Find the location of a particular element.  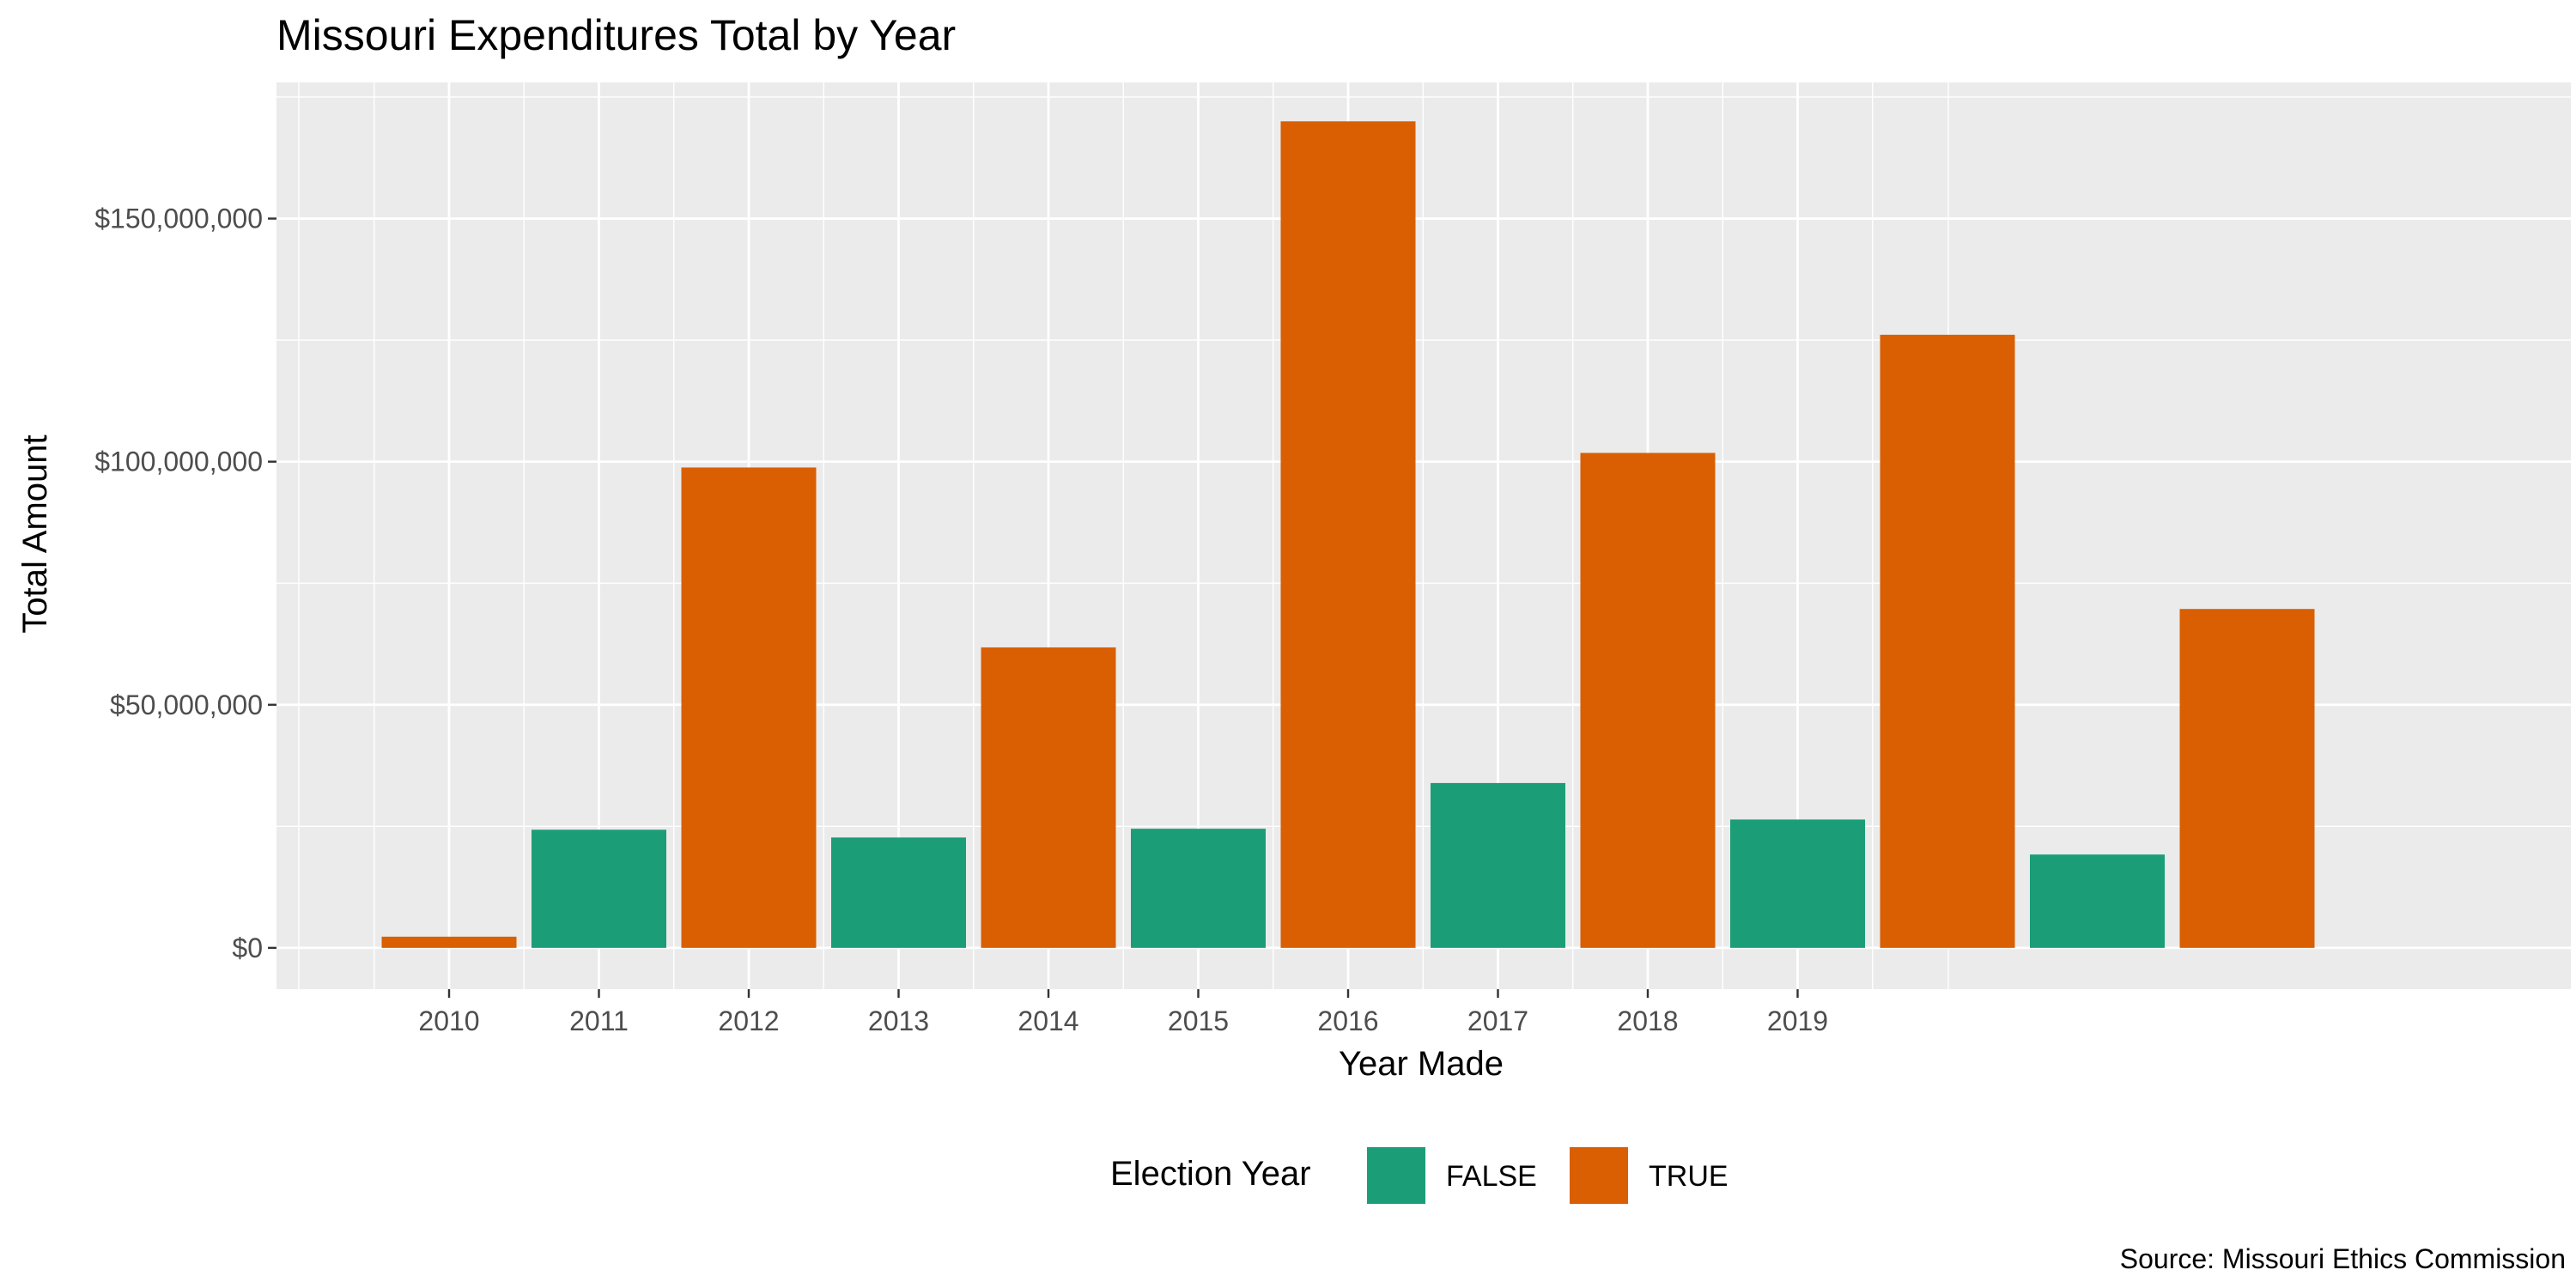

x-tick-label: 2011 is located at coordinates (599, 1020).